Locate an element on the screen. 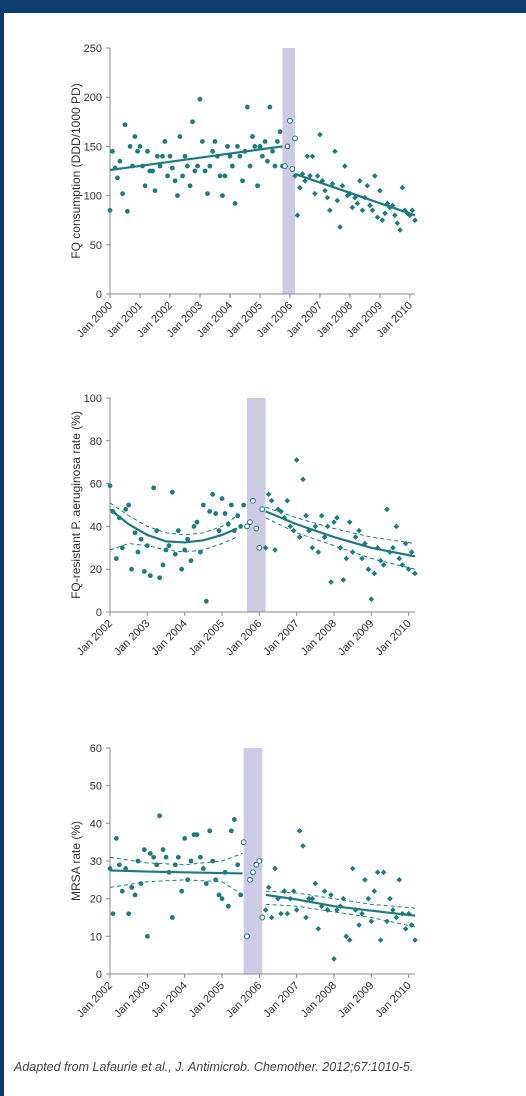 The width and height of the screenshot is (526, 1096). x-tick-label: Jan 2008 is located at coordinates (319, 638).